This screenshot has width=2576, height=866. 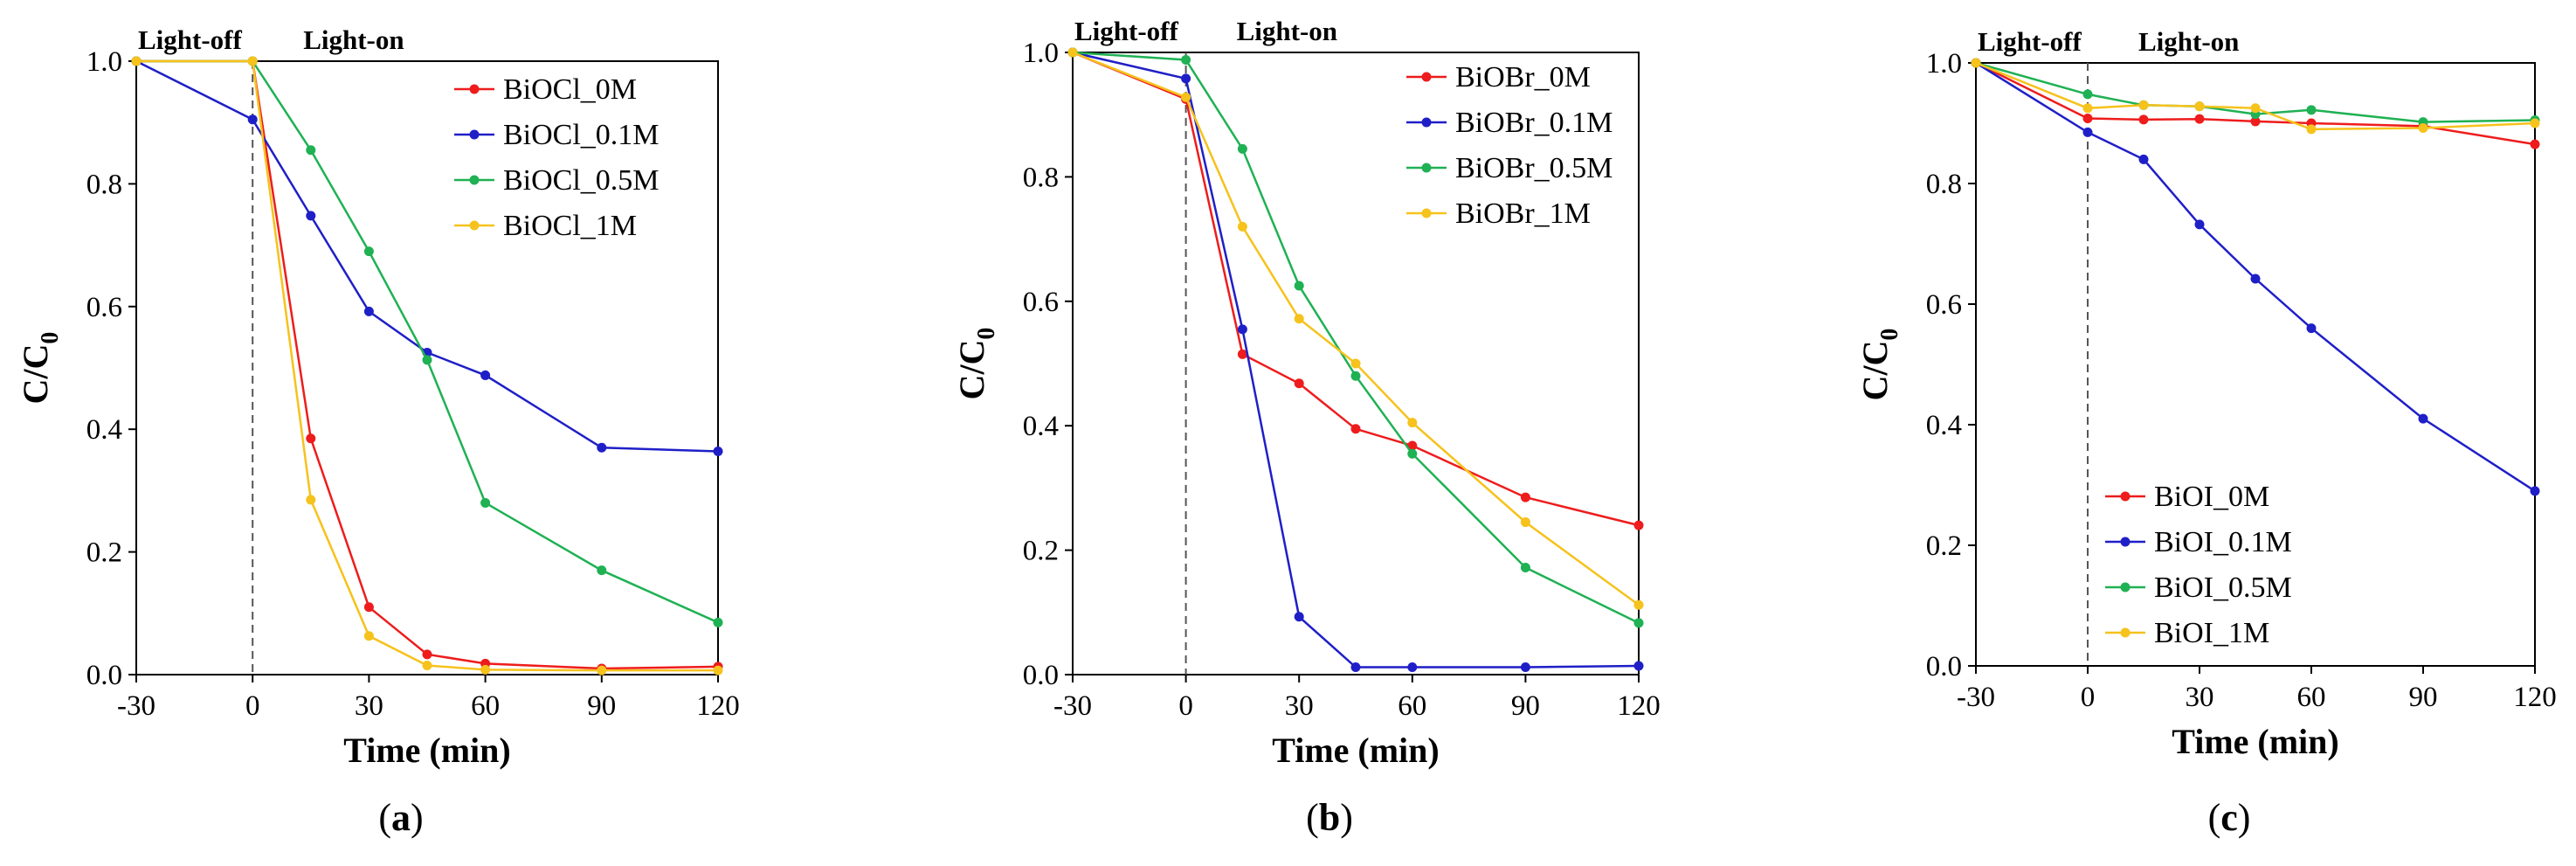 I want to click on light-off-label: Light-off, so click(x=190, y=39).